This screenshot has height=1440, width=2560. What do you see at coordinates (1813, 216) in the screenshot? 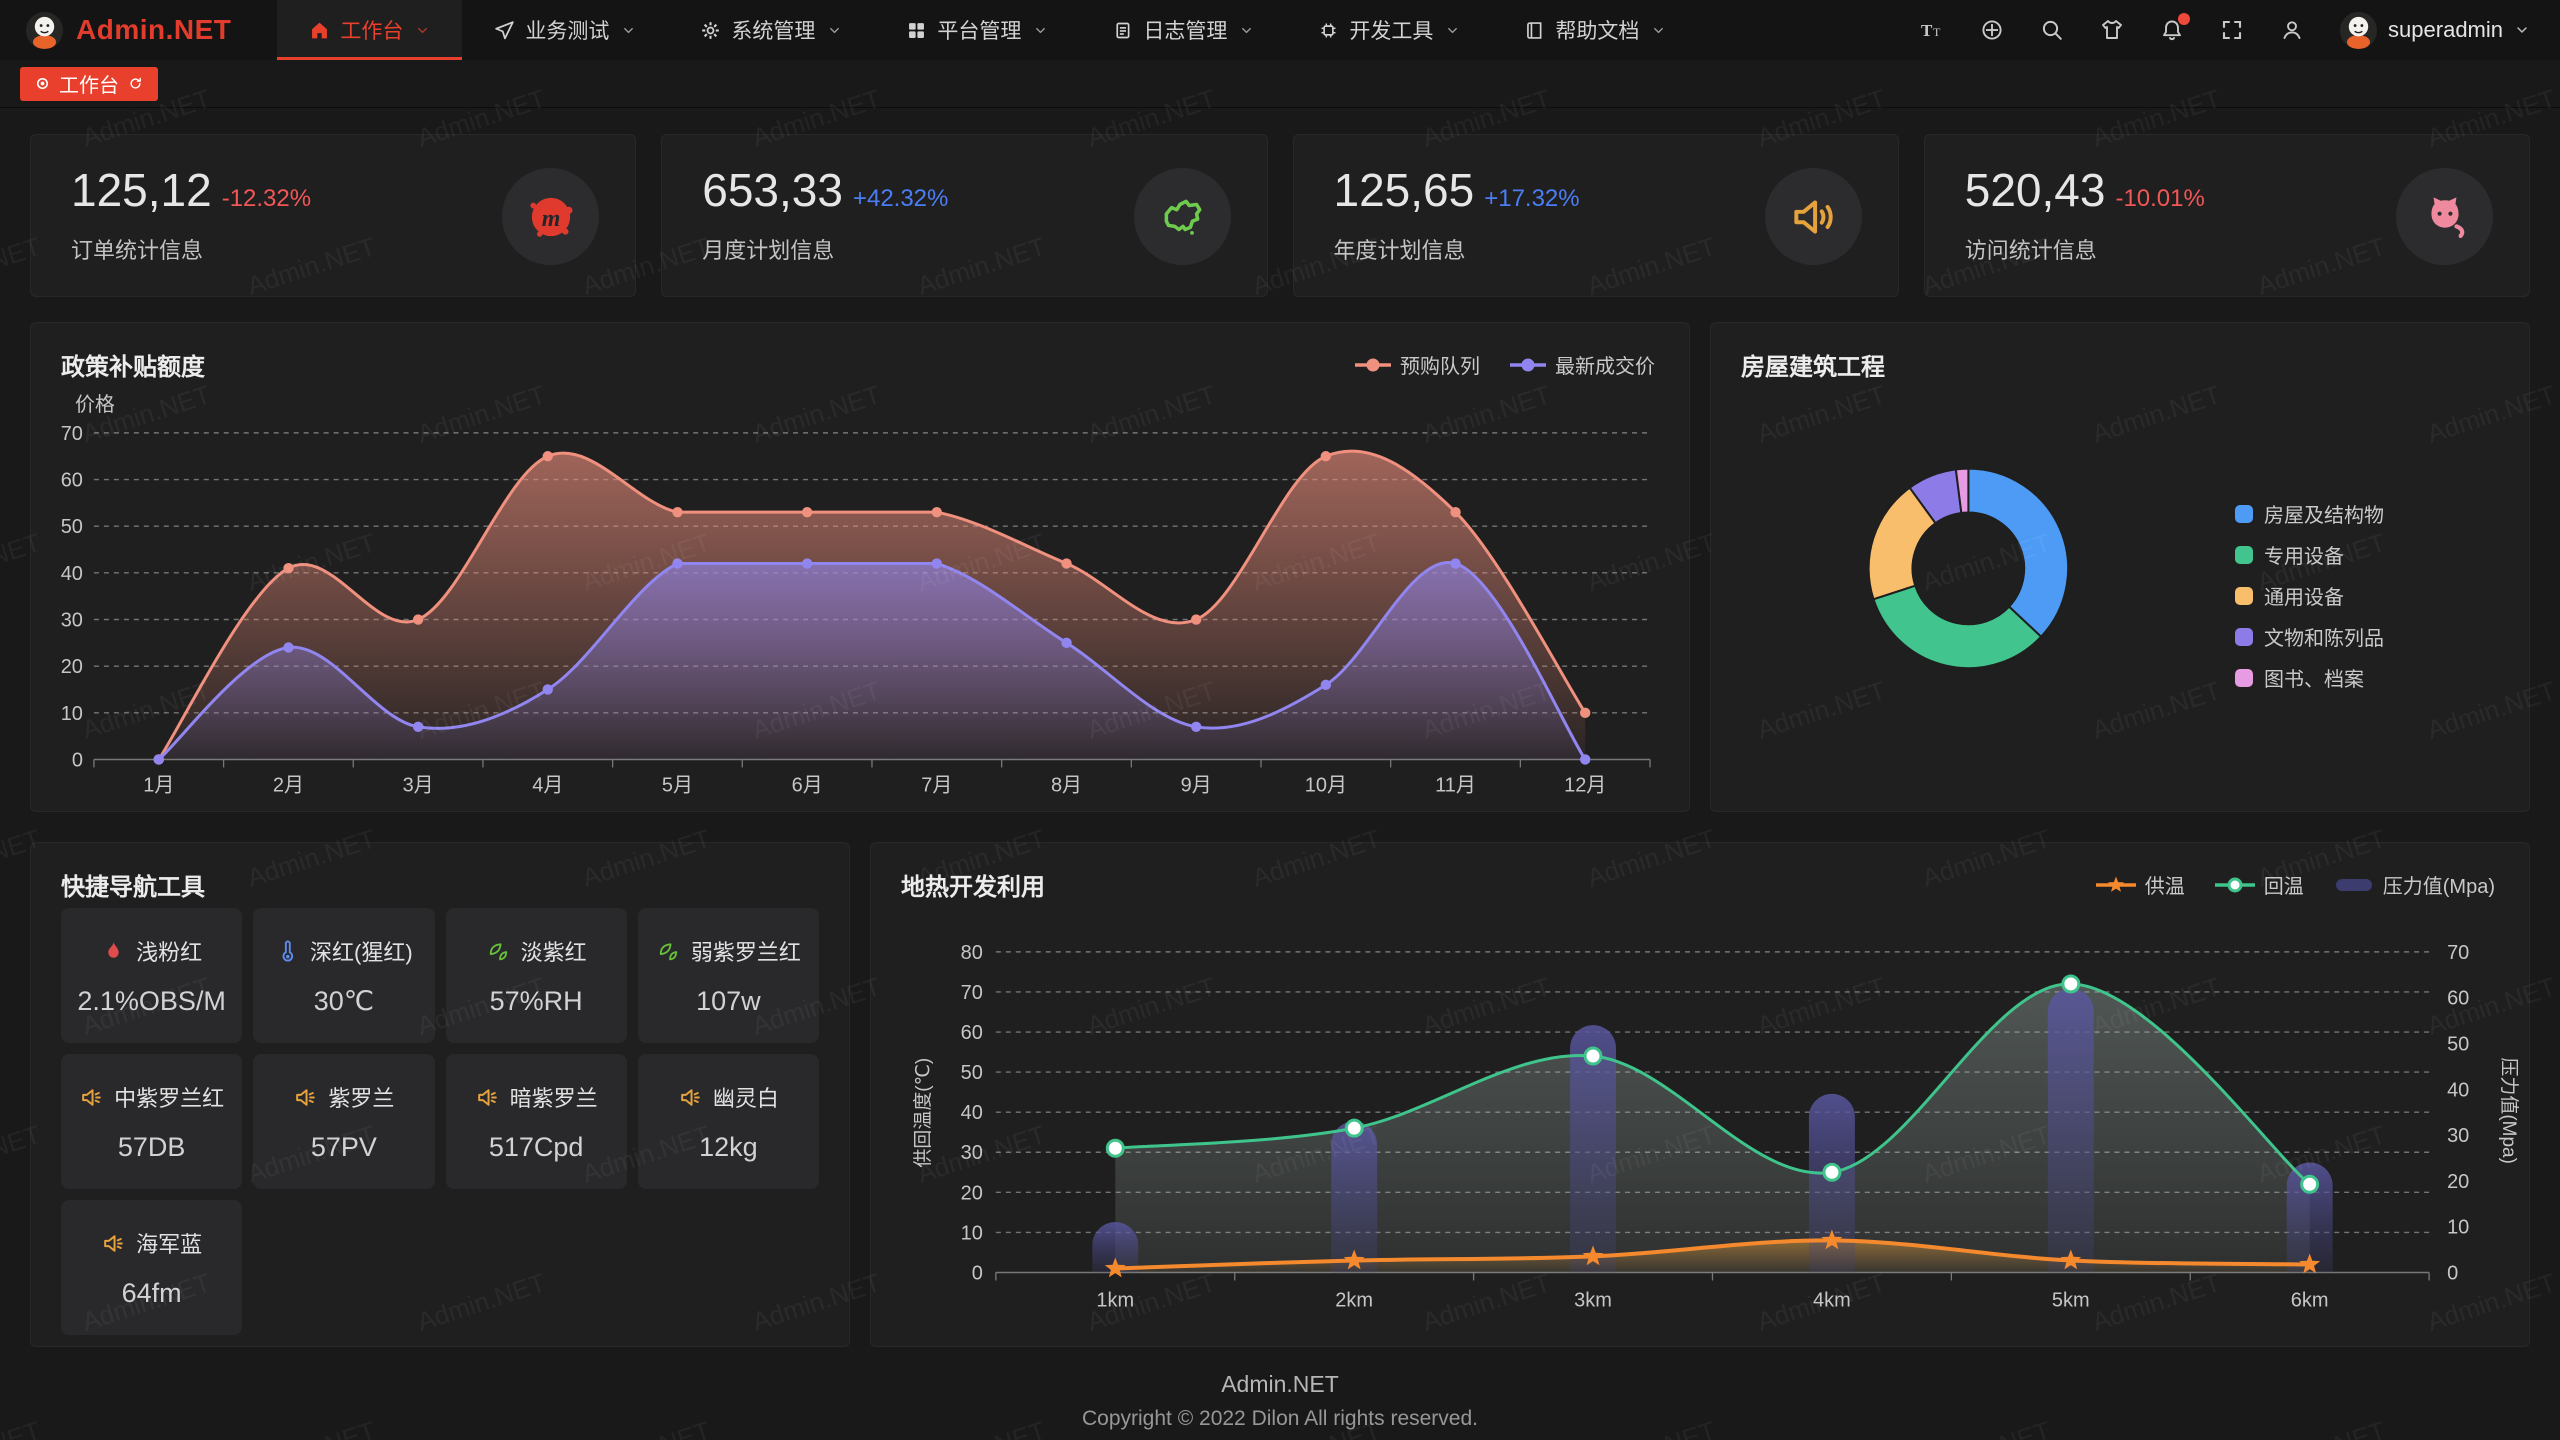
I see `stat-icon-wrap` at bounding box center [1813, 216].